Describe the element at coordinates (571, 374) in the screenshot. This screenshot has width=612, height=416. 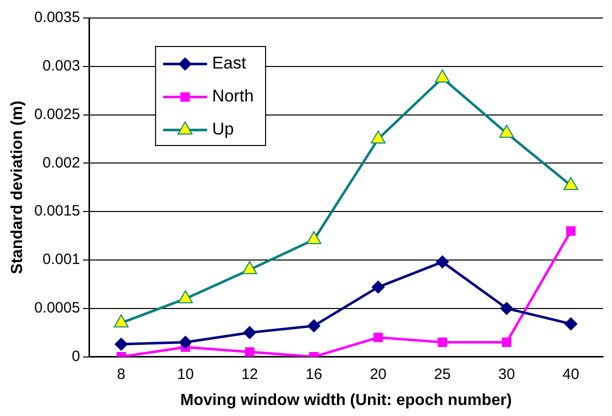
I see `x-tick-label: 40` at that location.